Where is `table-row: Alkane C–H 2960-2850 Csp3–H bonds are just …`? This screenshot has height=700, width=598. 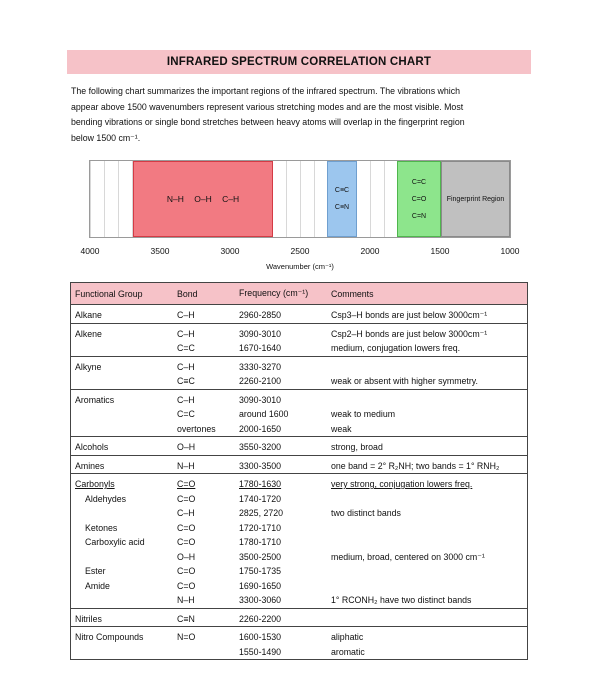 table-row: Alkane C–H 2960-2850 Csp3–H bonds are just … is located at coordinates (299, 313).